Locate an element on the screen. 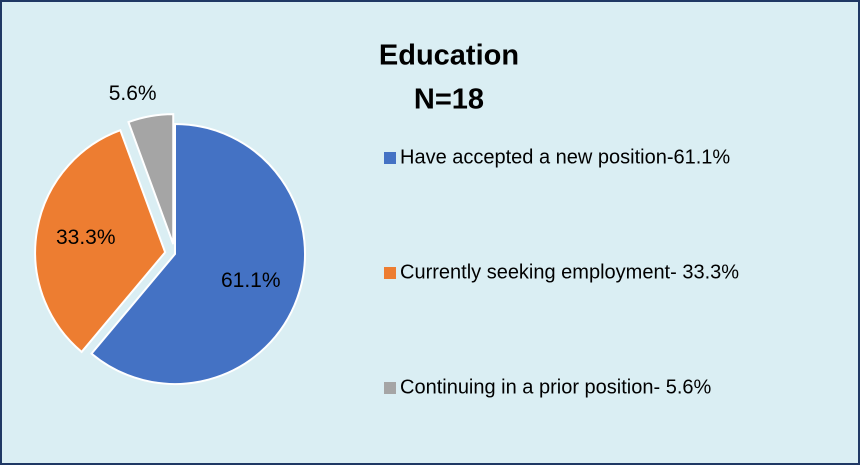 This screenshot has width=860, height=465. data-label: 33.3% is located at coordinates (86, 237).